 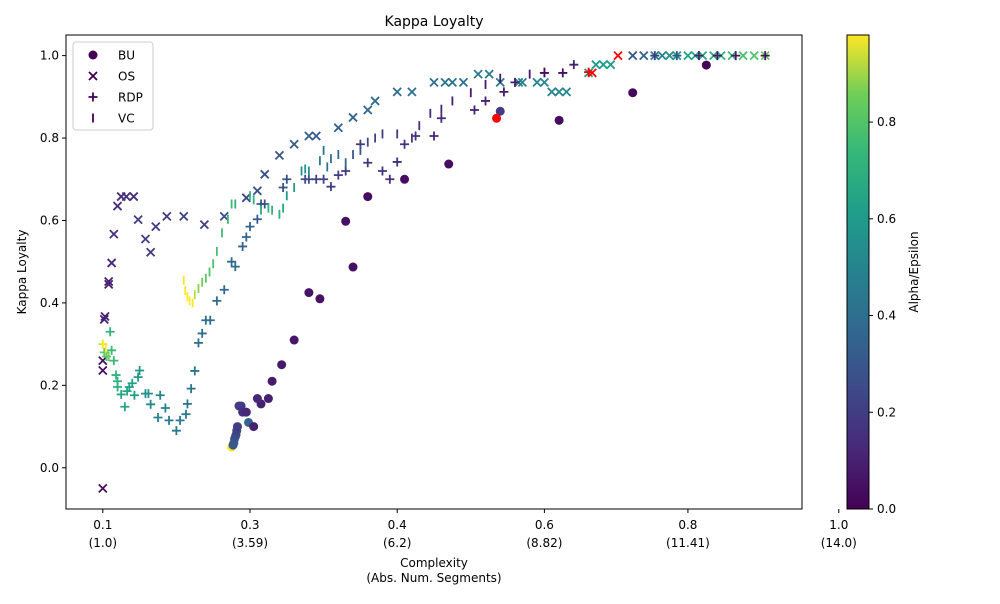 What do you see at coordinates (883, 275) in the screenshot?
I see `colorbar: 0.0 0.2 0.4 0.6 0.8 Alpha/Epsilon` at bounding box center [883, 275].